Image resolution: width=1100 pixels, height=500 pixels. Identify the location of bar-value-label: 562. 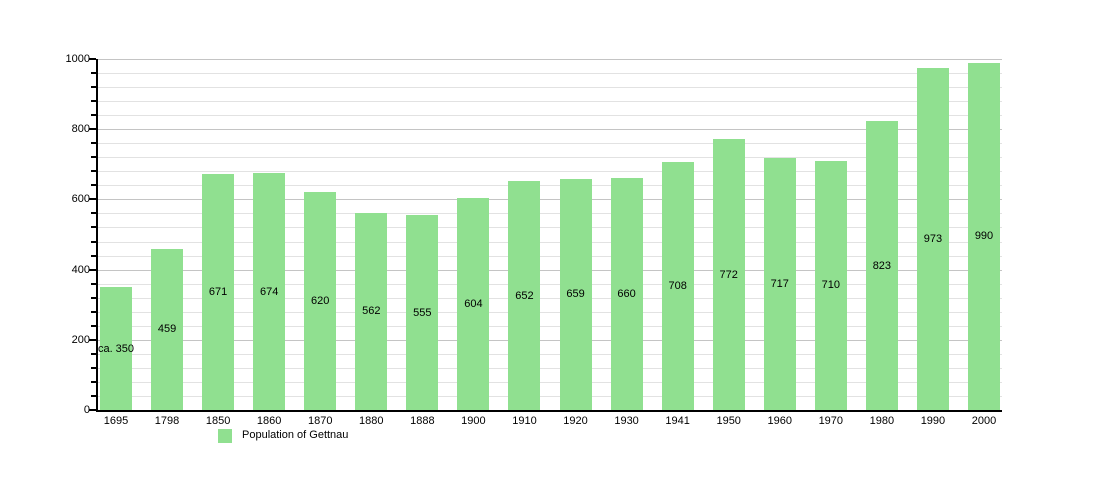
(371, 311).